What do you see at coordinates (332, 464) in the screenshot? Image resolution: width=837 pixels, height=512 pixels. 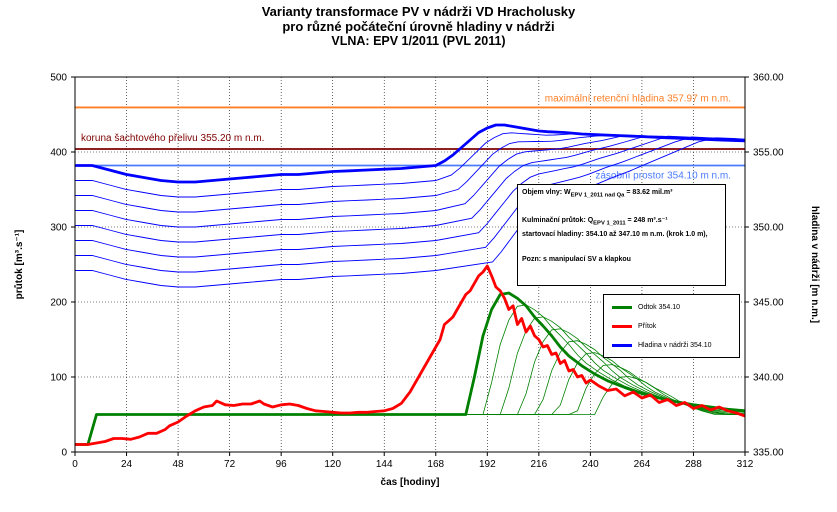 I see `x-tick-label: 120` at bounding box center [332, 464].